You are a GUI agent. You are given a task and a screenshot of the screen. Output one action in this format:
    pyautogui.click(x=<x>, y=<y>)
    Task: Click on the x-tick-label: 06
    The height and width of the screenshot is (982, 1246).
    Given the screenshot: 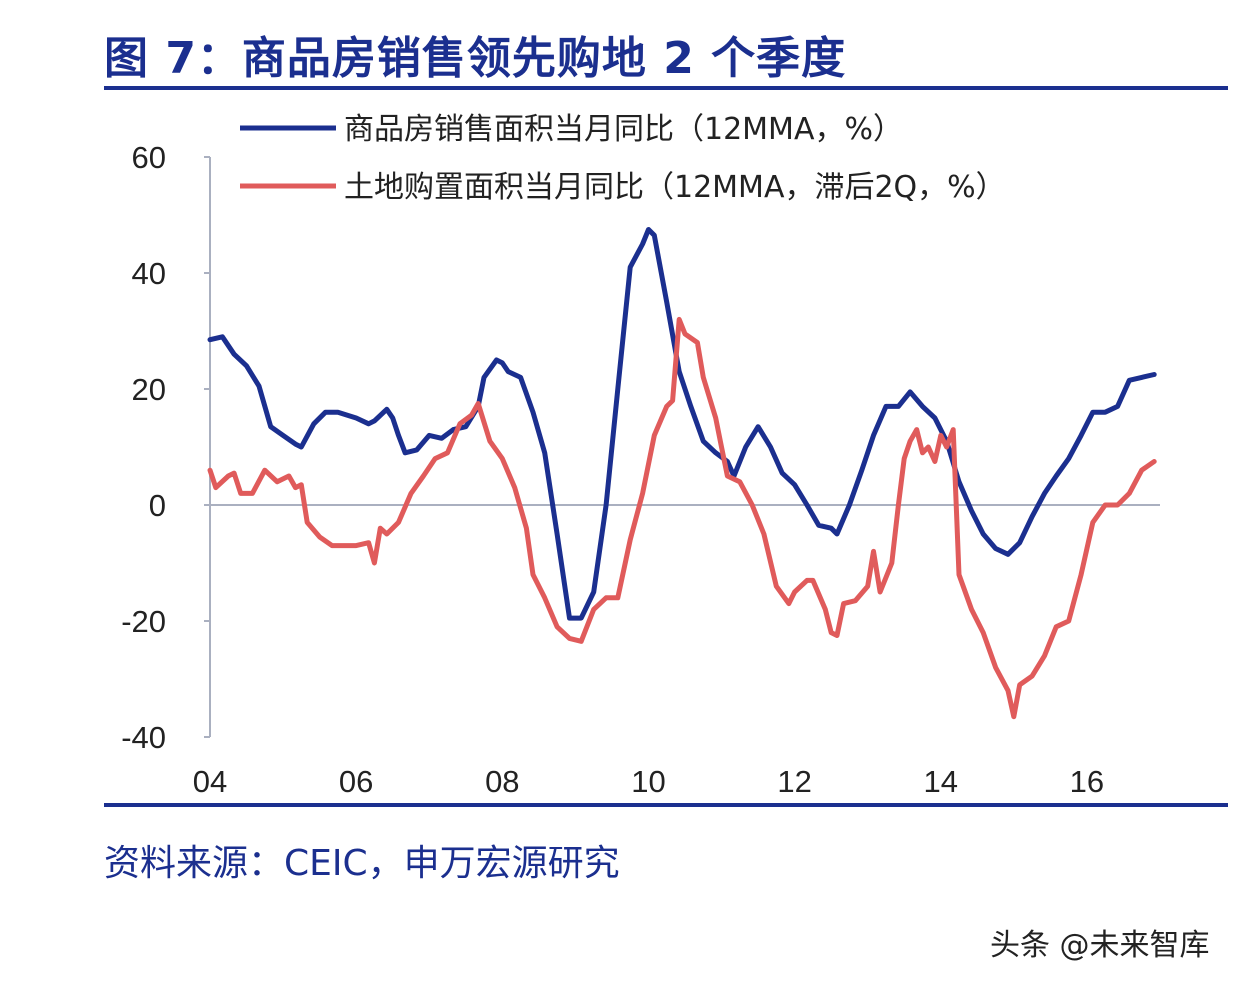 What is the action you would take?
    pyautogui.click(x=356, y=781)
    